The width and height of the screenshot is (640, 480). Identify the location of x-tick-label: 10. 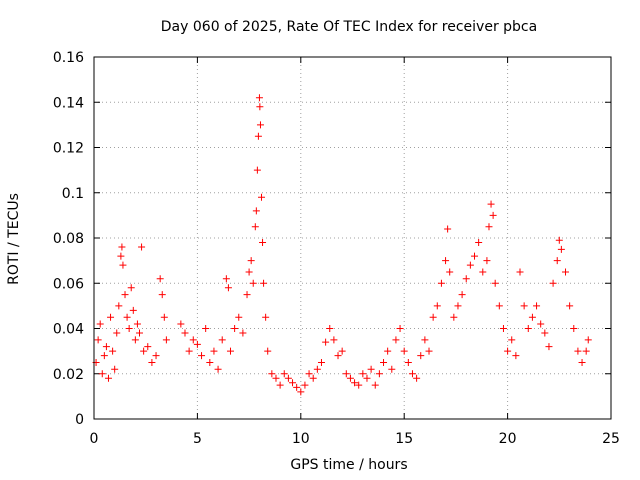
(301, 439).